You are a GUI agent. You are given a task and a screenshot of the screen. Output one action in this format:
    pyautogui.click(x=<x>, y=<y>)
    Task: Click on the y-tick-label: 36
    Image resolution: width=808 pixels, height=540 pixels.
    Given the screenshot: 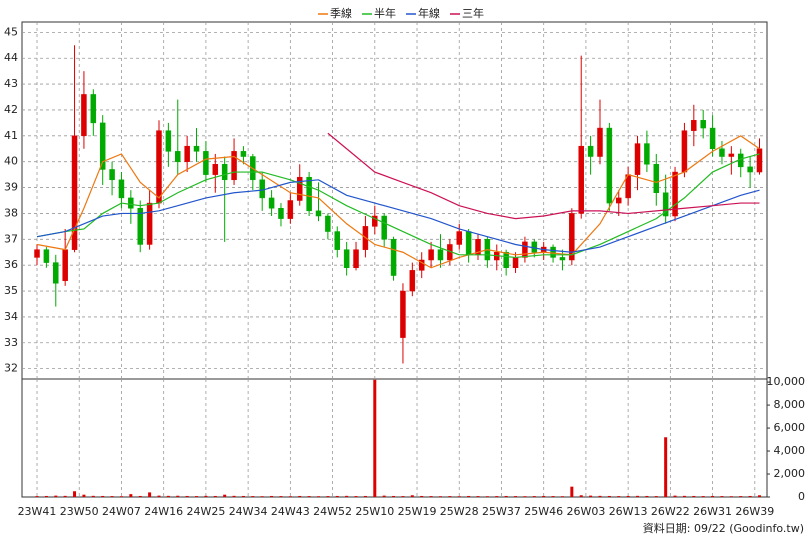 What is the action you would take?
    pyautogui.click(x=11, y=264)
    